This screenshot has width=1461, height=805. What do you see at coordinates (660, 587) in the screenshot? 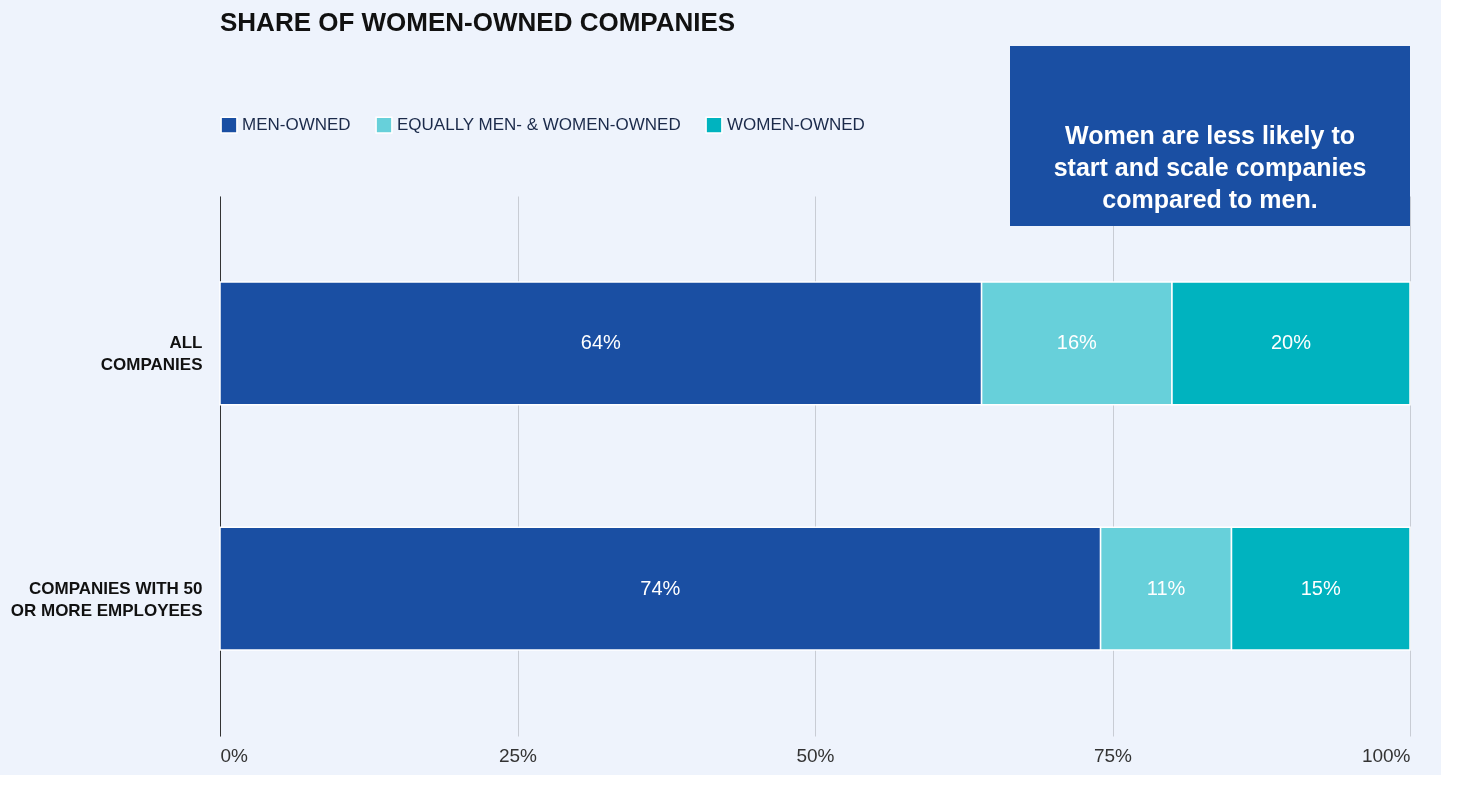
I see `data-label: 74%` at bounding box center [660, 587].